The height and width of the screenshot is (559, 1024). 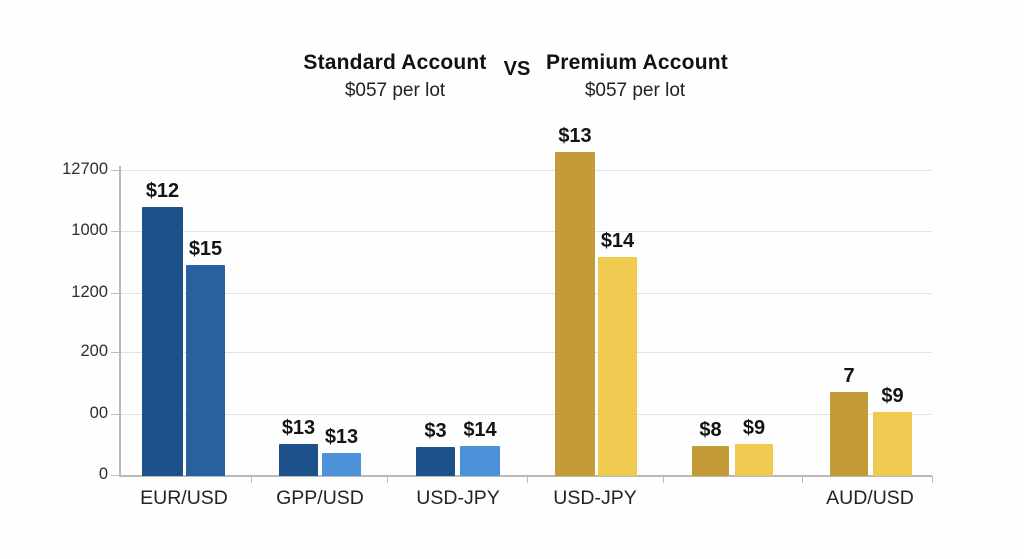 I want to click on bar-value-label: 7, so click(x=849, y=376).